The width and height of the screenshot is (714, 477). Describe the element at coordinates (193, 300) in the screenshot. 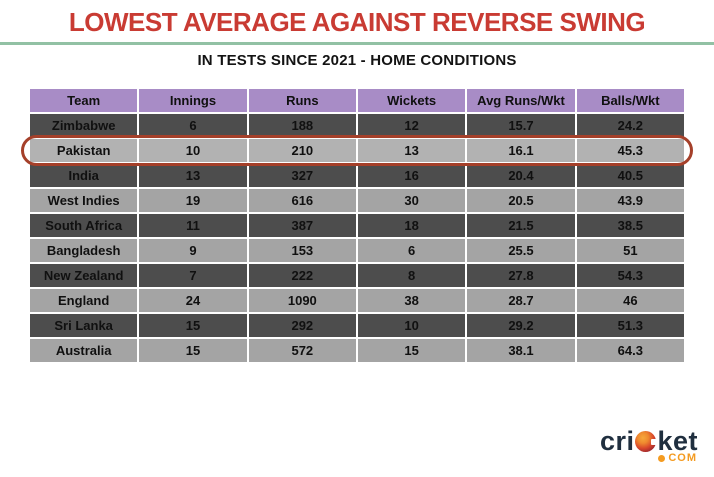

I see `table-cell: 24` at that location.